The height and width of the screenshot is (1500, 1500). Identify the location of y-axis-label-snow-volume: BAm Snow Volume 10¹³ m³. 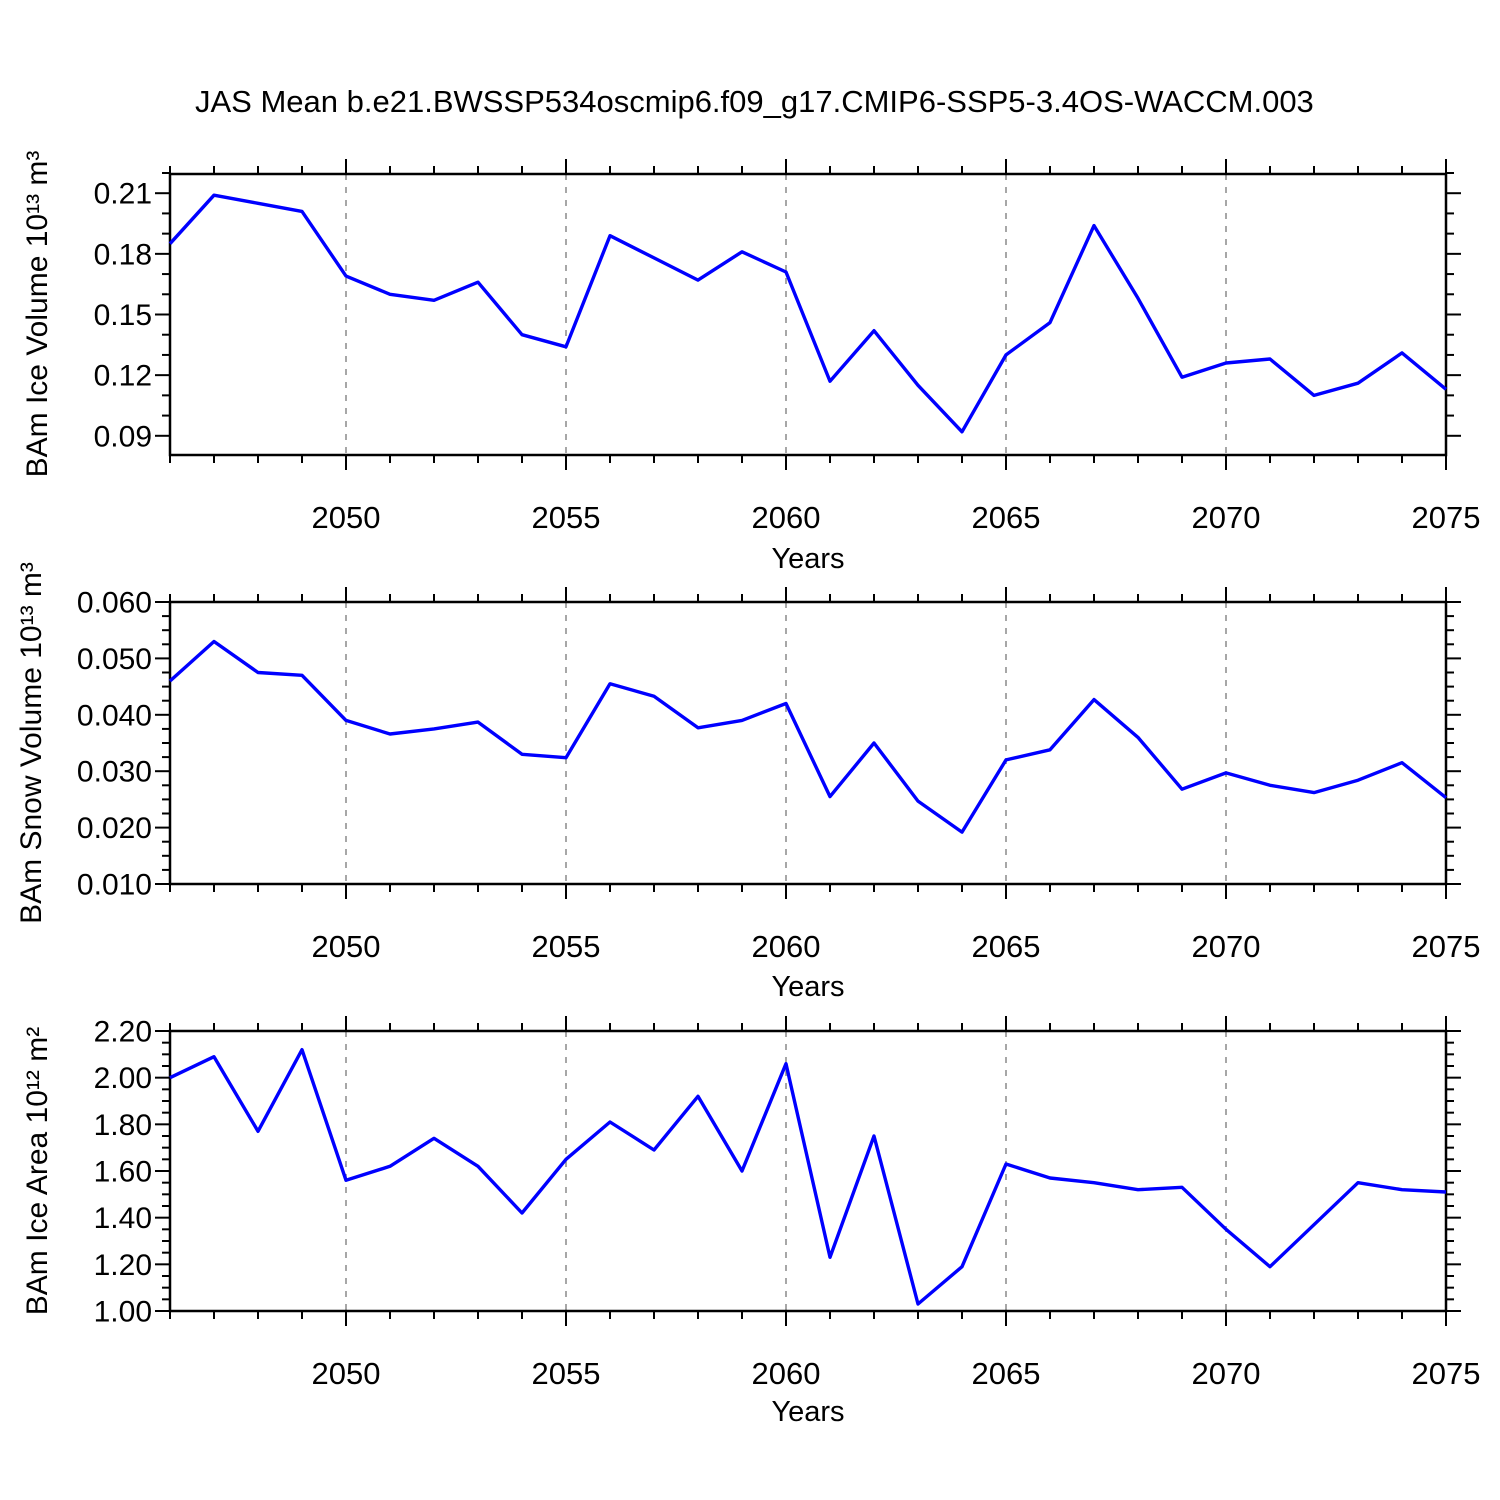
(31, 743).